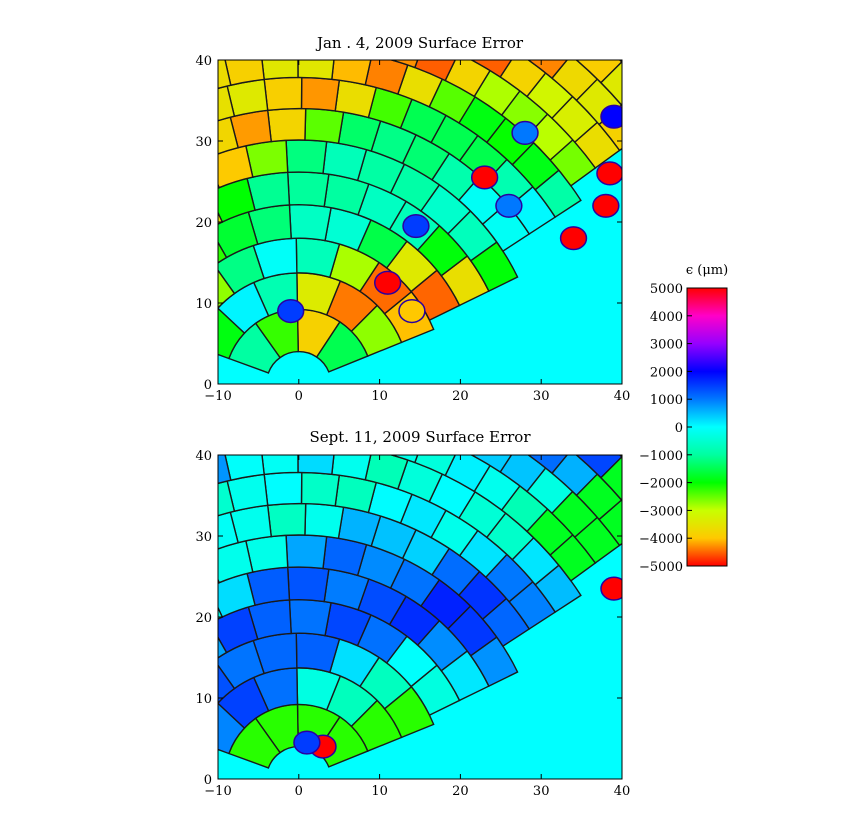 The width and height of the screenshot is (866, 831). I want to click on colorbar-tick-label: −3000, so click(661, 511).